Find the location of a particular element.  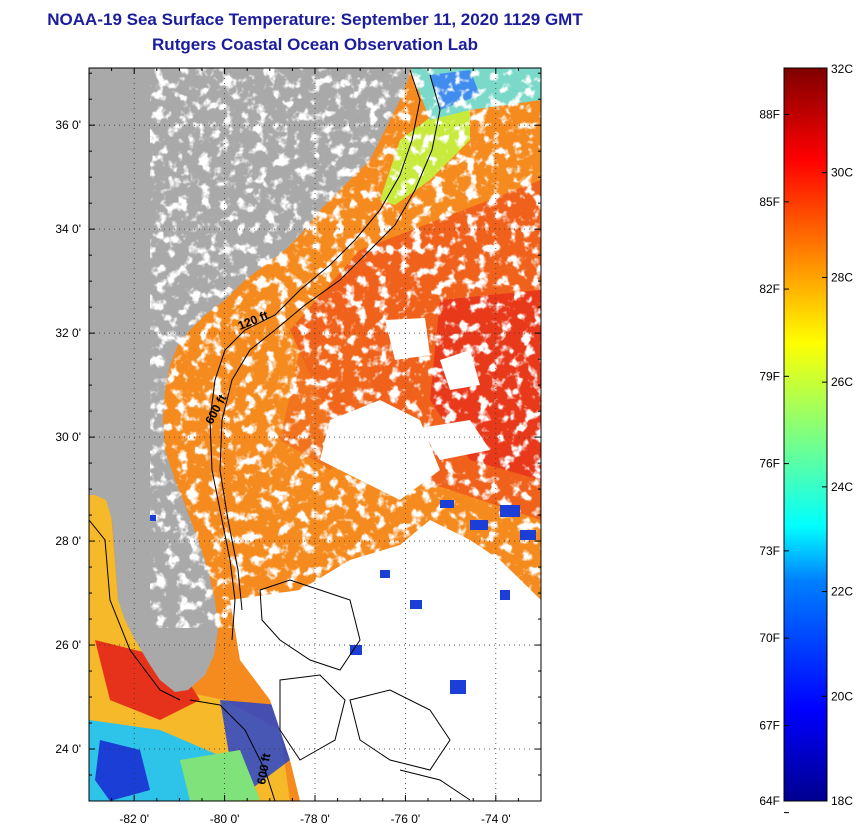

colorbar-celsius-label: 30C is located at coordinates (842, 173).